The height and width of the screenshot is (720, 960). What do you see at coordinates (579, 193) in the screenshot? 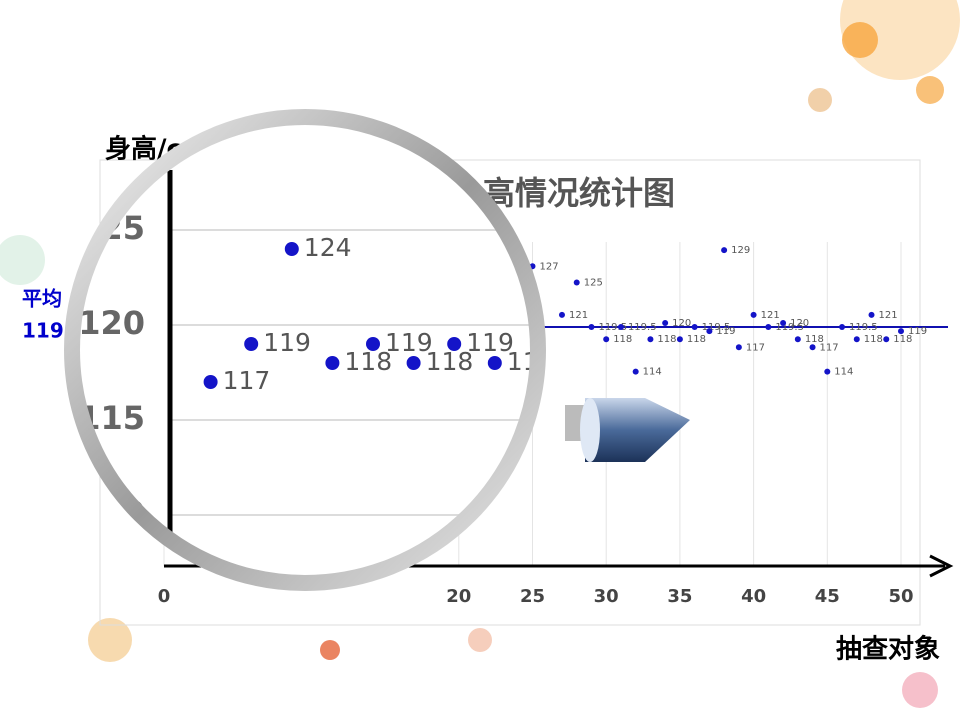
I see `chart-title: 高情况统计图` at bounding box center [579, 193].